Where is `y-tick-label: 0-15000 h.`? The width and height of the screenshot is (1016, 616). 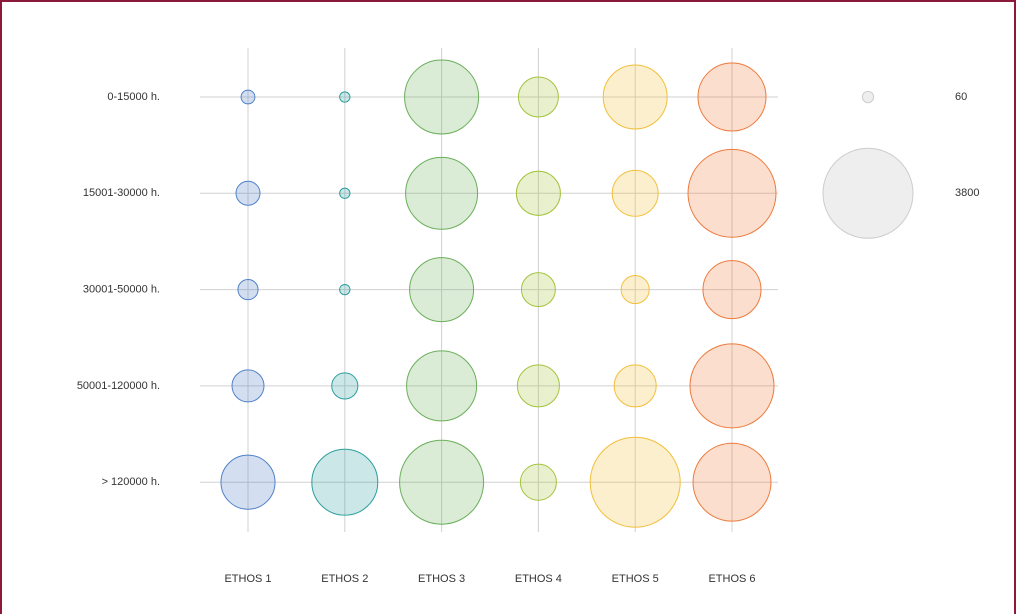 y-tick-label: 0-15000 h. is located at coordinates (133, 97).